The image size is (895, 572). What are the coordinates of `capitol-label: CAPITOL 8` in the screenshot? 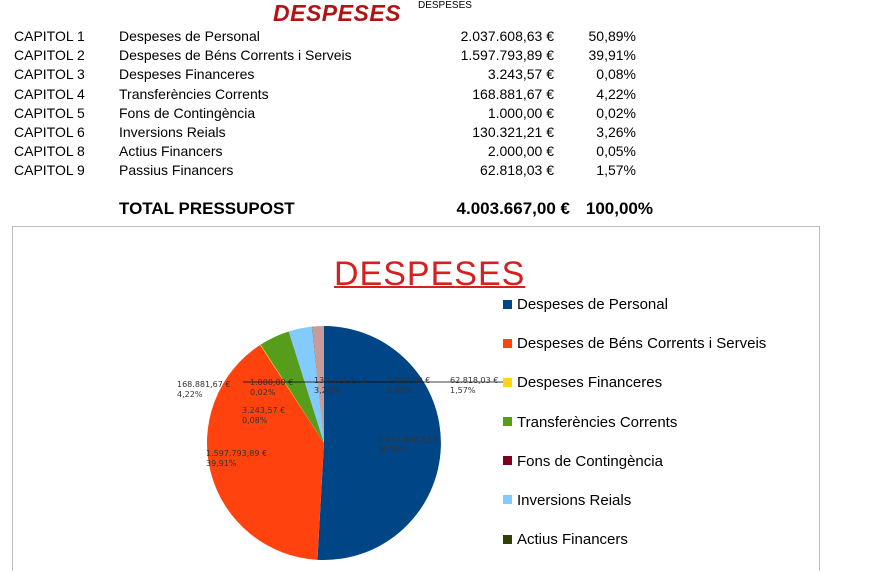 It's located at (49, 151).